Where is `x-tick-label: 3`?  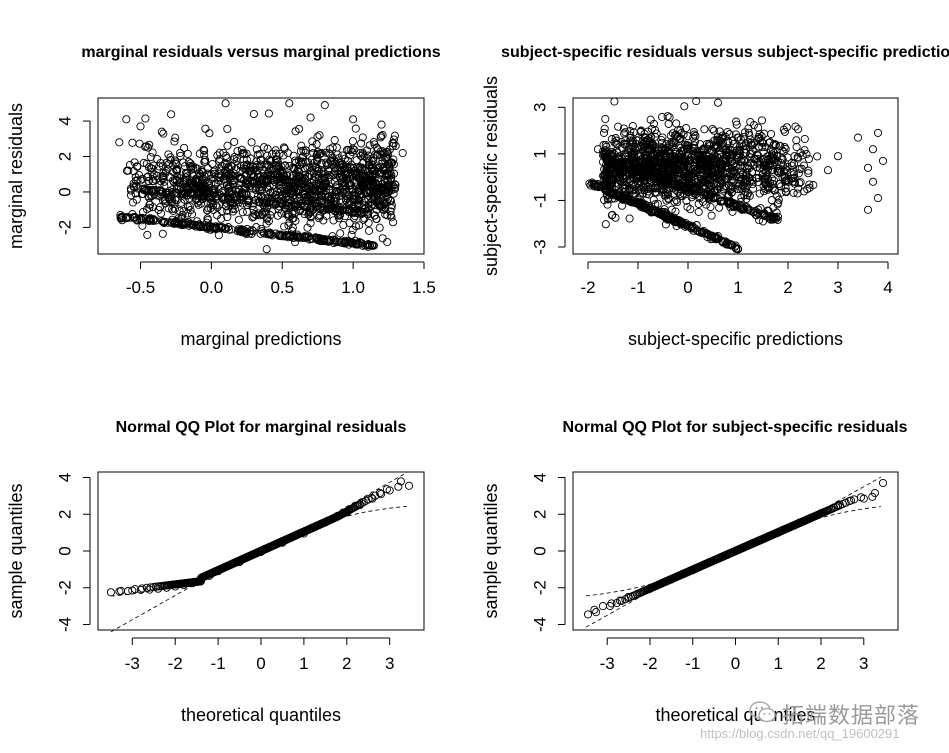 x-tick-label: 3 is located at coordinates (389, 663).